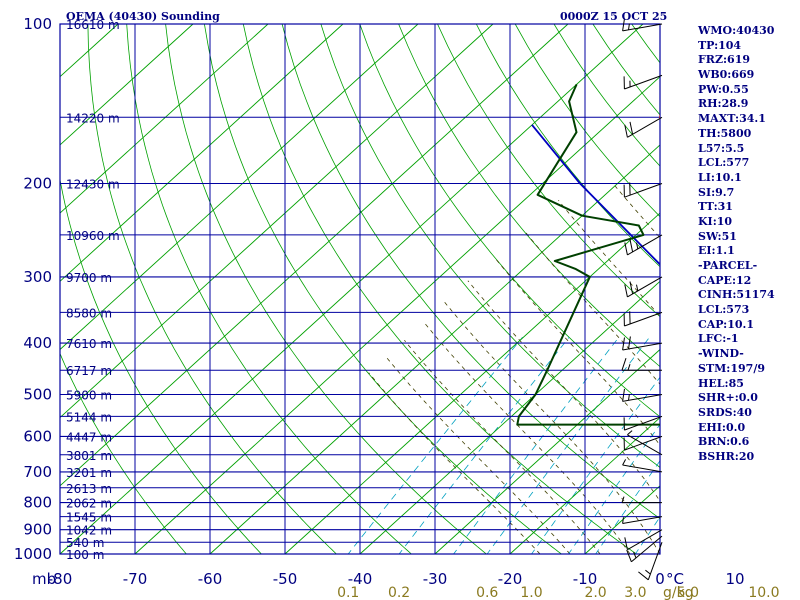  What do you see at coordinates (37, 184) in the screenshot?
I see `pressure-level-label: 200` at bounding box center [37, 184].